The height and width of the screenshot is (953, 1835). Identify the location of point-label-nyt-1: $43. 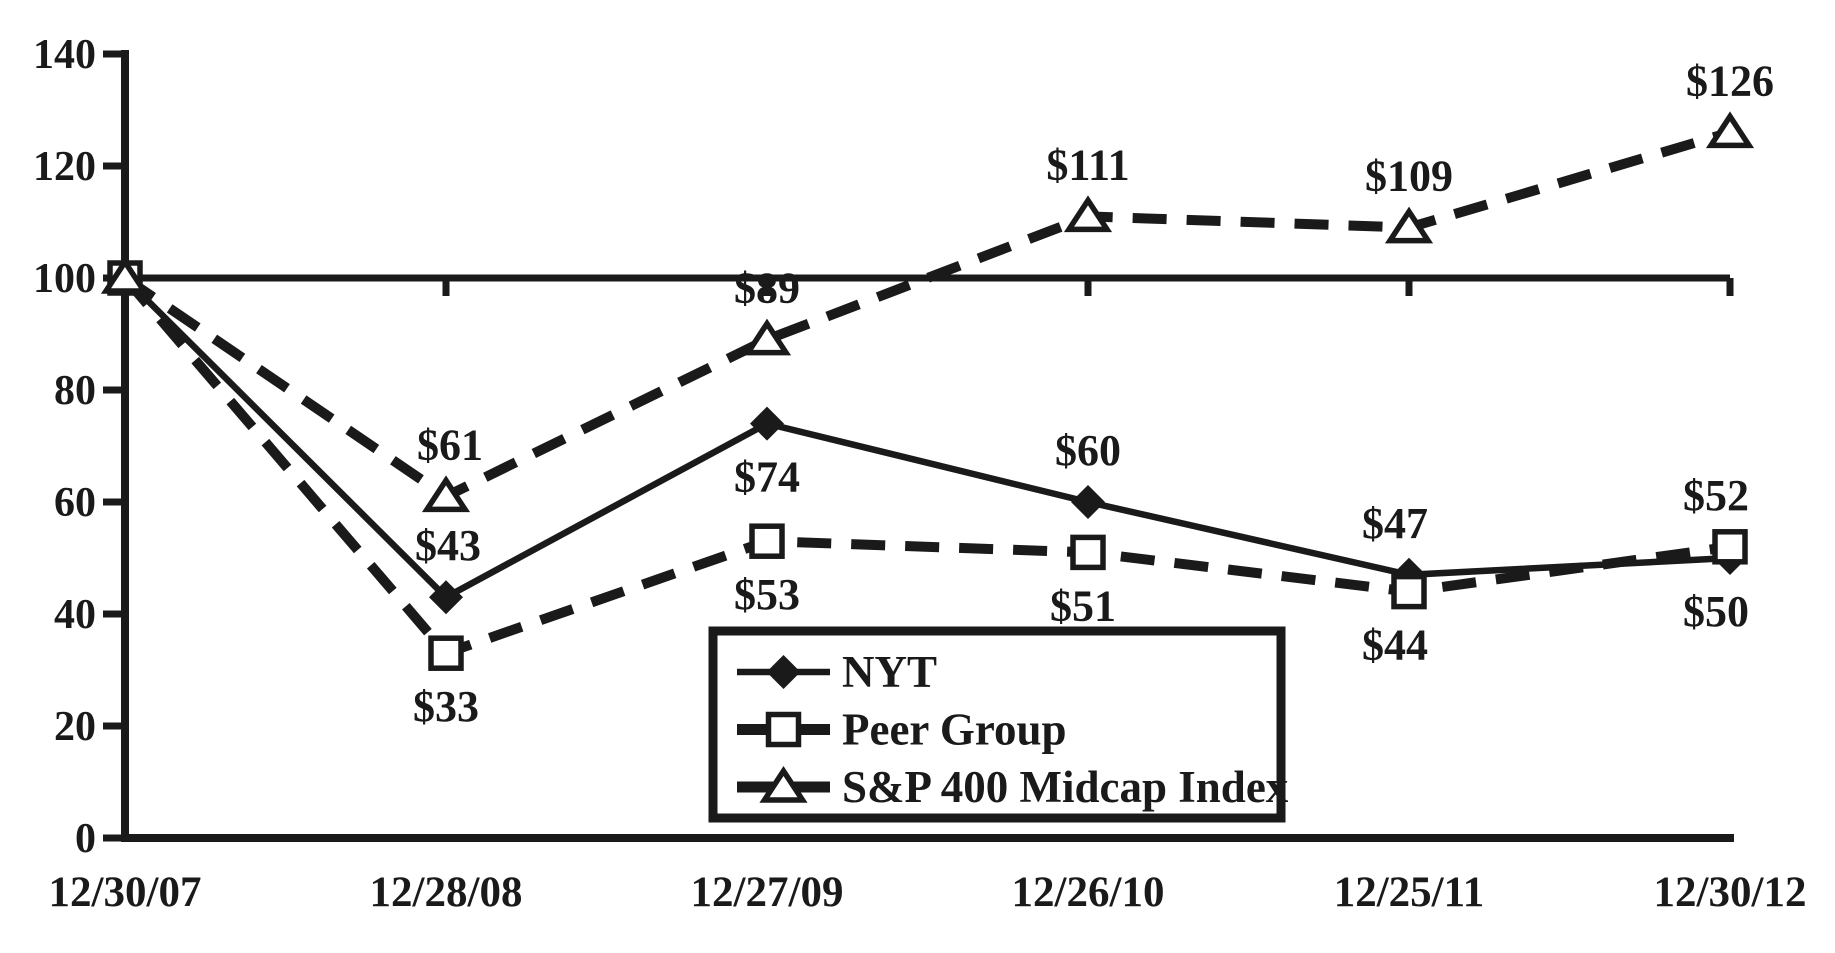
(448, 545).